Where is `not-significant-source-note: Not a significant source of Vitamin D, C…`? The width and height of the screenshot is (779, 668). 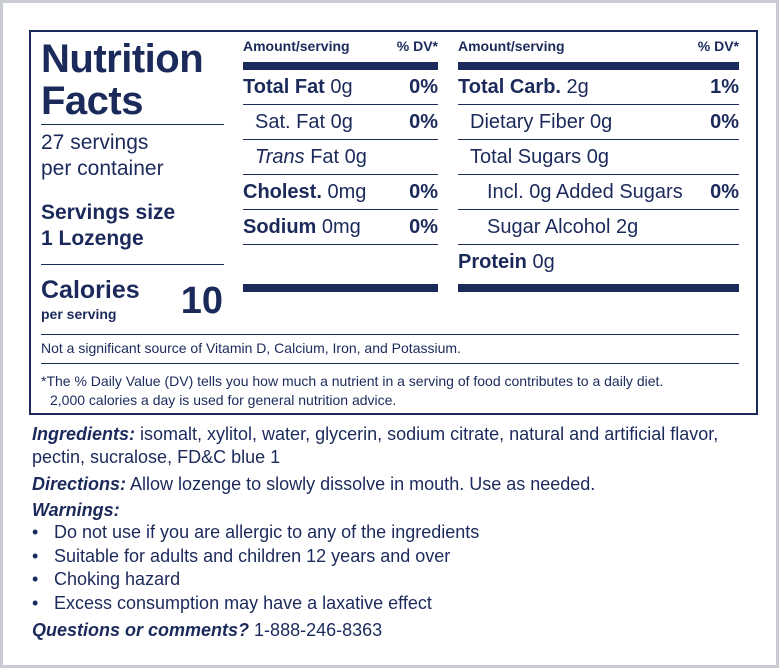
not-significant-source-note: Not a significant source of Vitamin D, C… is located at coordinates (251, 348).